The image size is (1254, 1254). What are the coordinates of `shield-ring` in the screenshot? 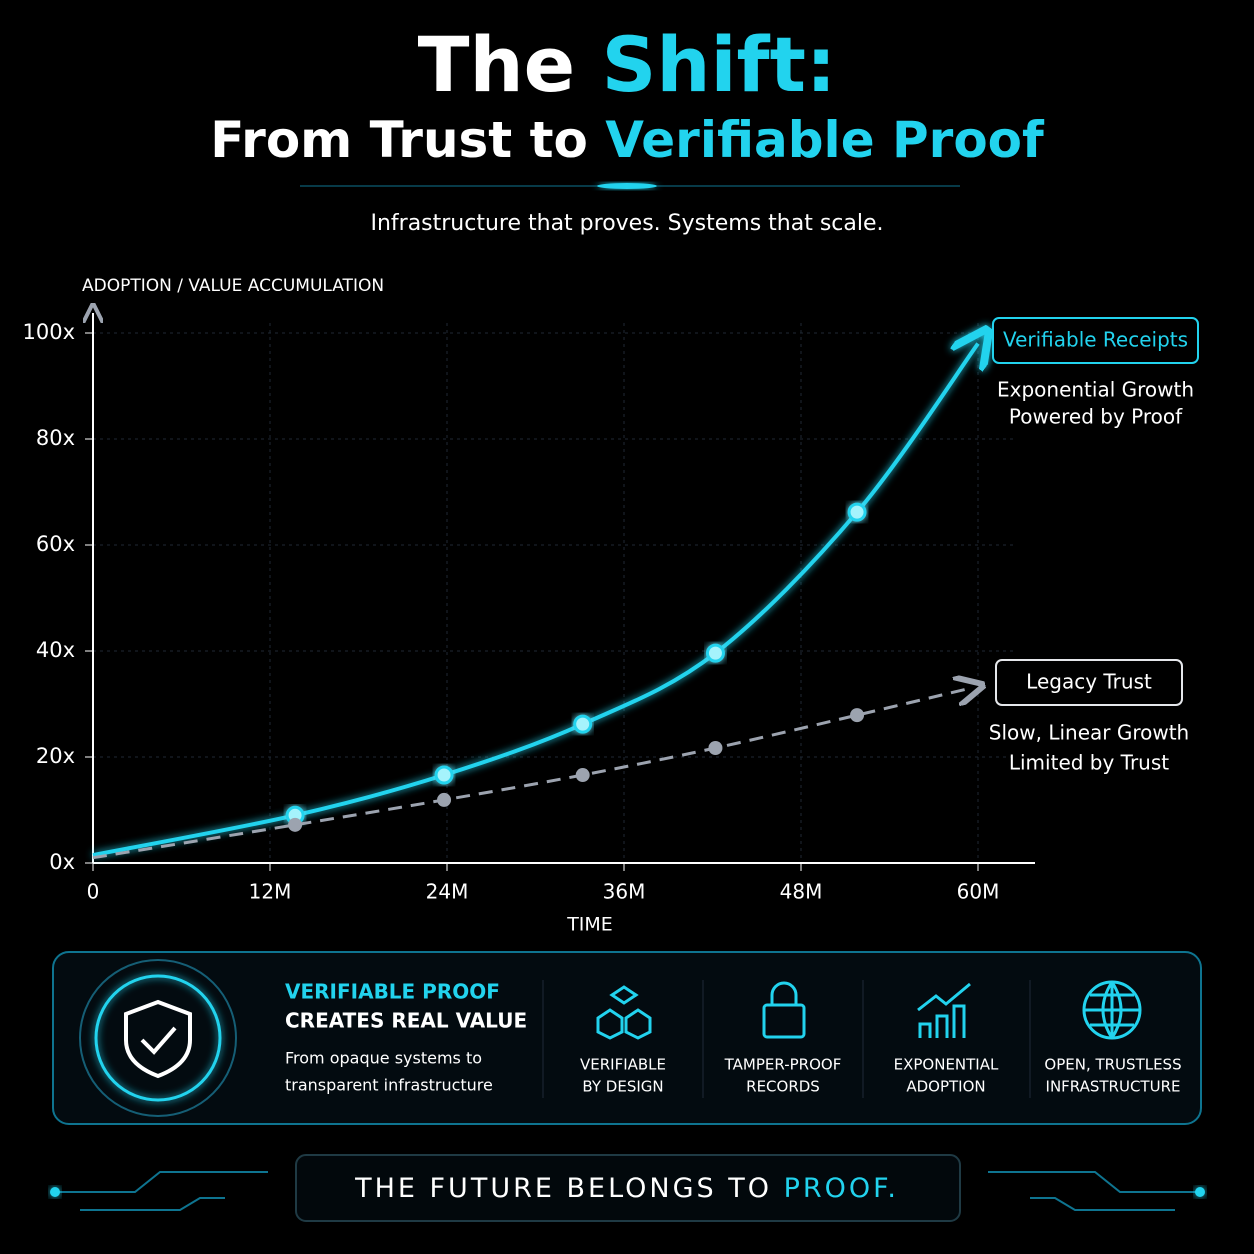 It's located at (158, 1038).